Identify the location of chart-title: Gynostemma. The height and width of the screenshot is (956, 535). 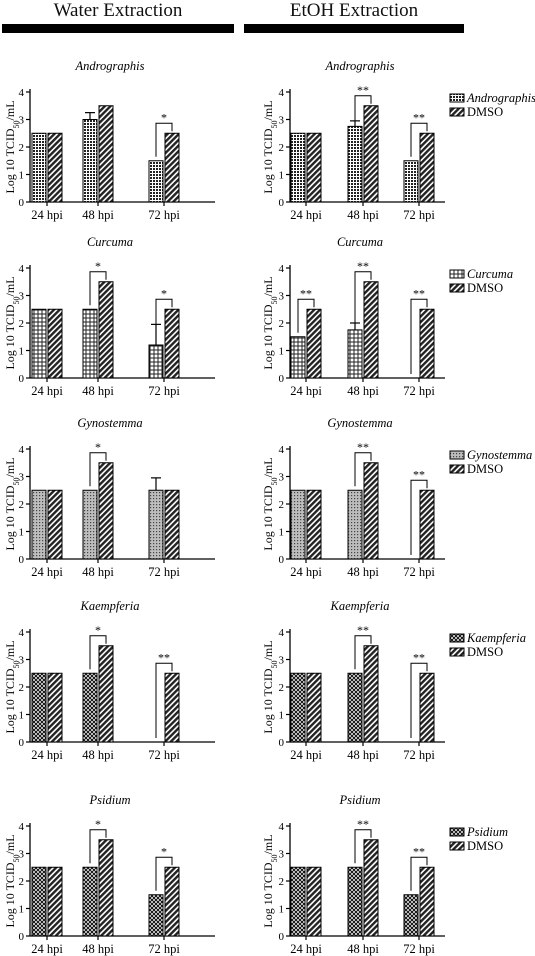
(359, 423).